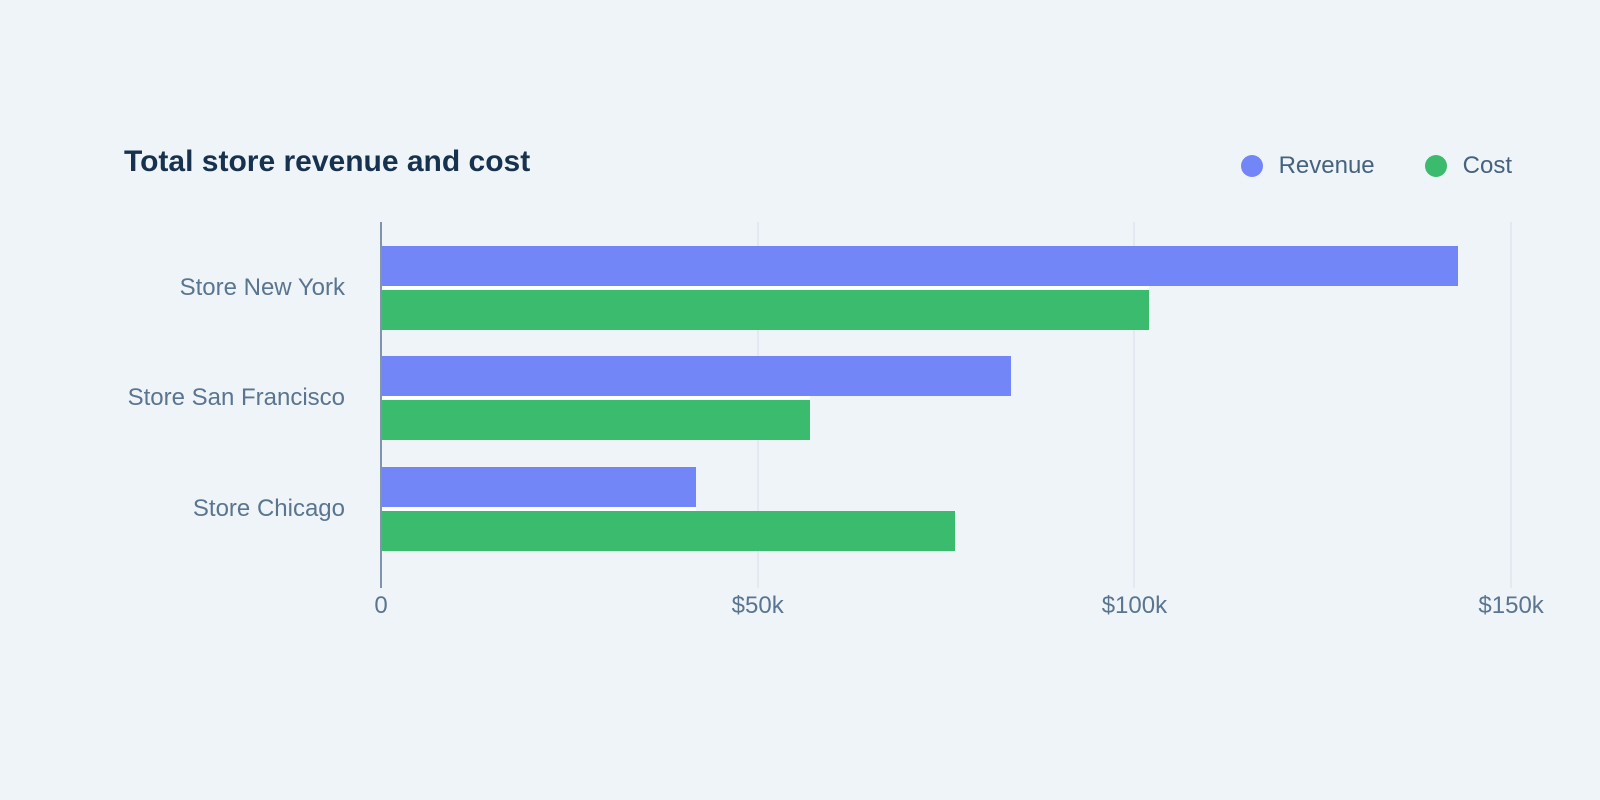 The width and height of the screenshot is (1600, 800). Describe the element at coordinates (757, 605) in the screenshot. I see `x-tick-label--50k: $50k` at that location.